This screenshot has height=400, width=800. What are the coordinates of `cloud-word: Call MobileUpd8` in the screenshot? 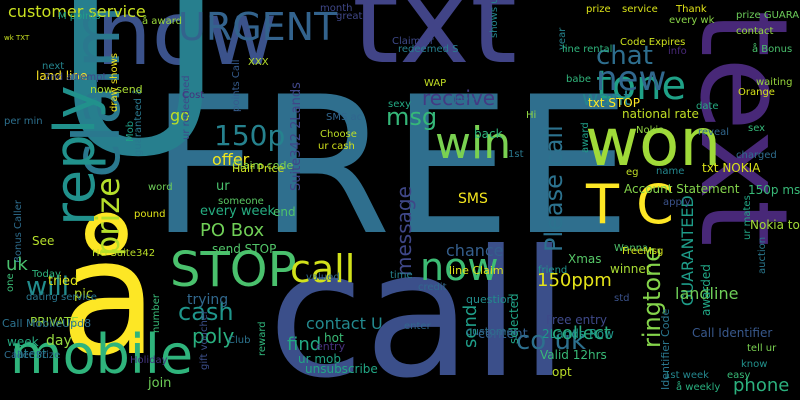 It's located at (47, 323).